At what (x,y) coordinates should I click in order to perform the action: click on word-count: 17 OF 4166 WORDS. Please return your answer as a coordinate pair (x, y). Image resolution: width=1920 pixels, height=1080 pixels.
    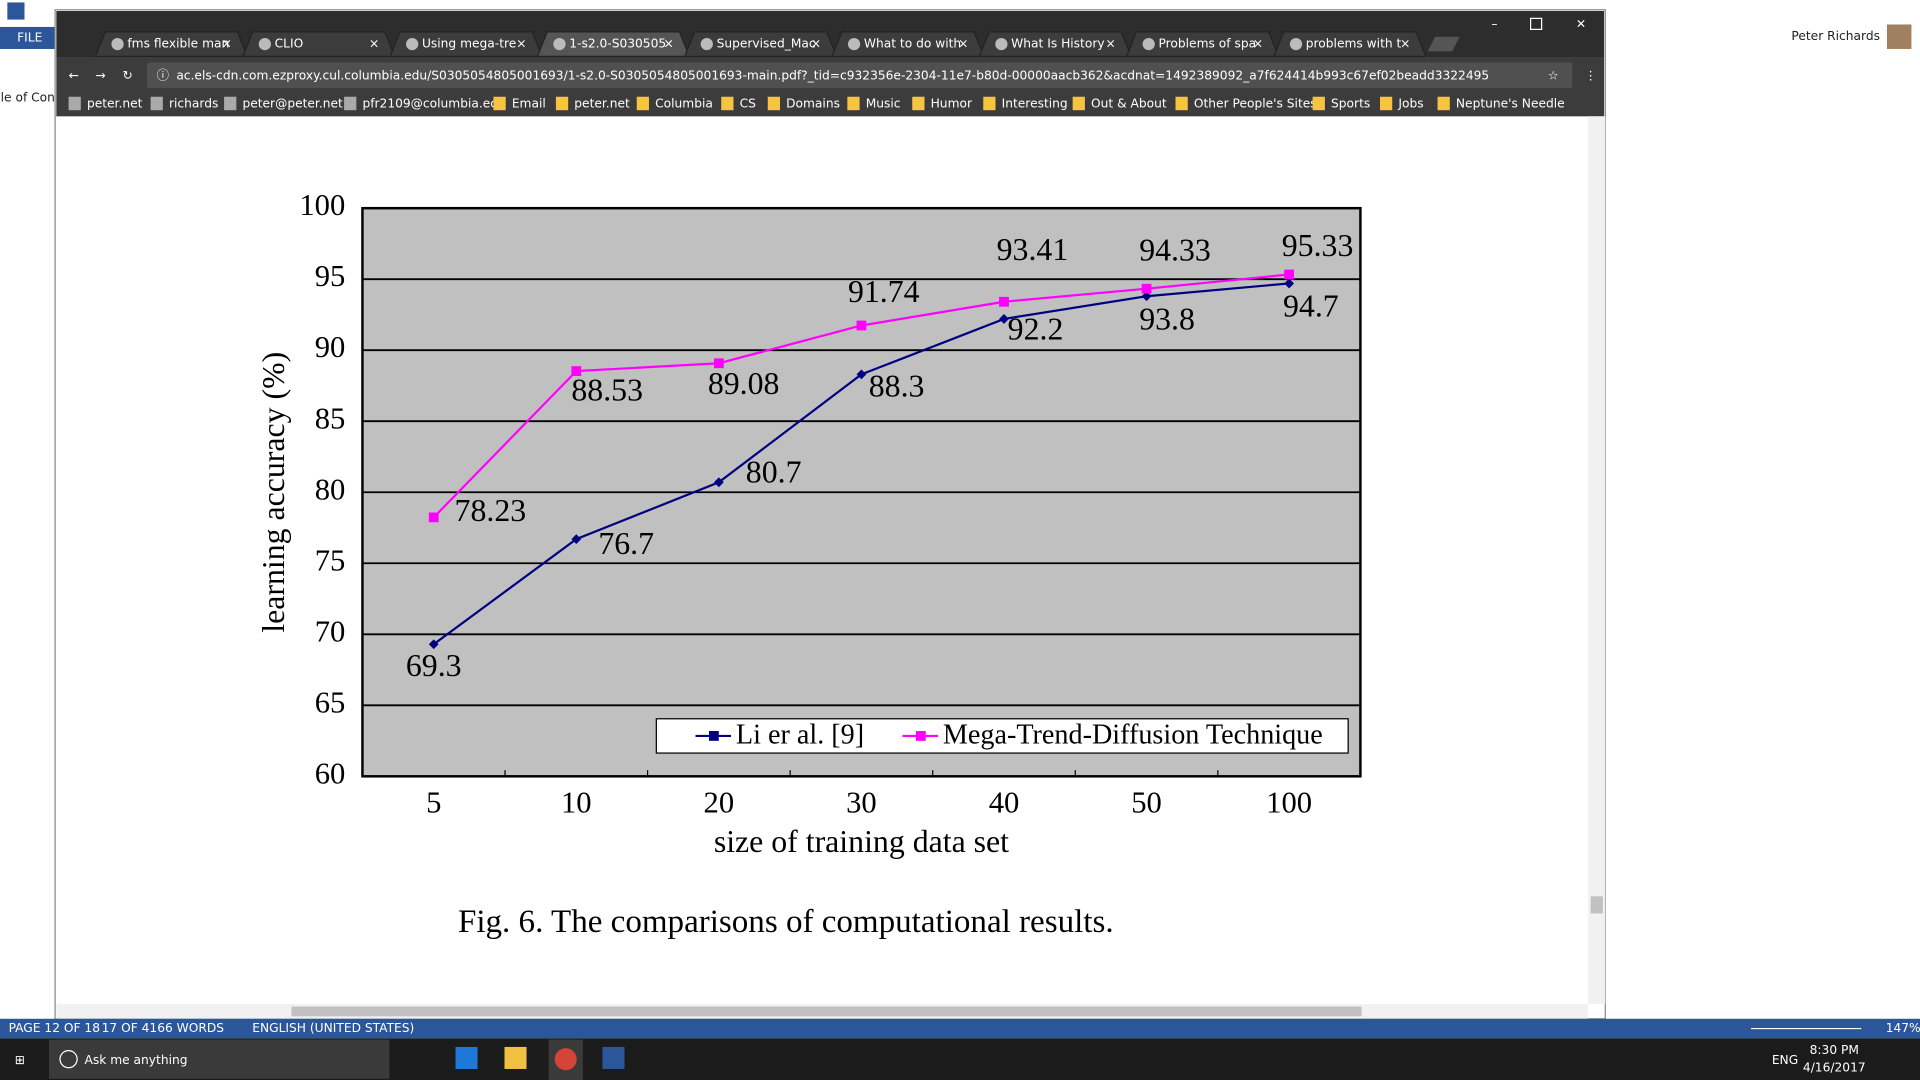
    Looking at the image, I should click on (163, 1028).